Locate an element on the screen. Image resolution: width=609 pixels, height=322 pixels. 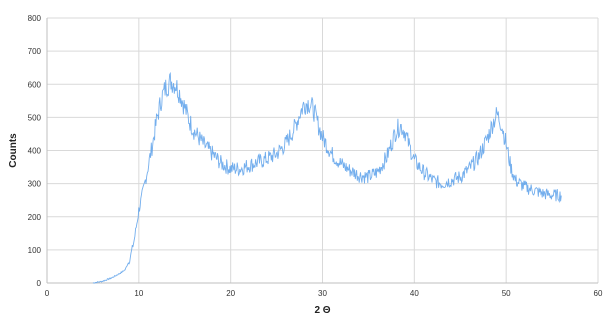
y-tick-label: 500 is located at coordinates (35, 117).